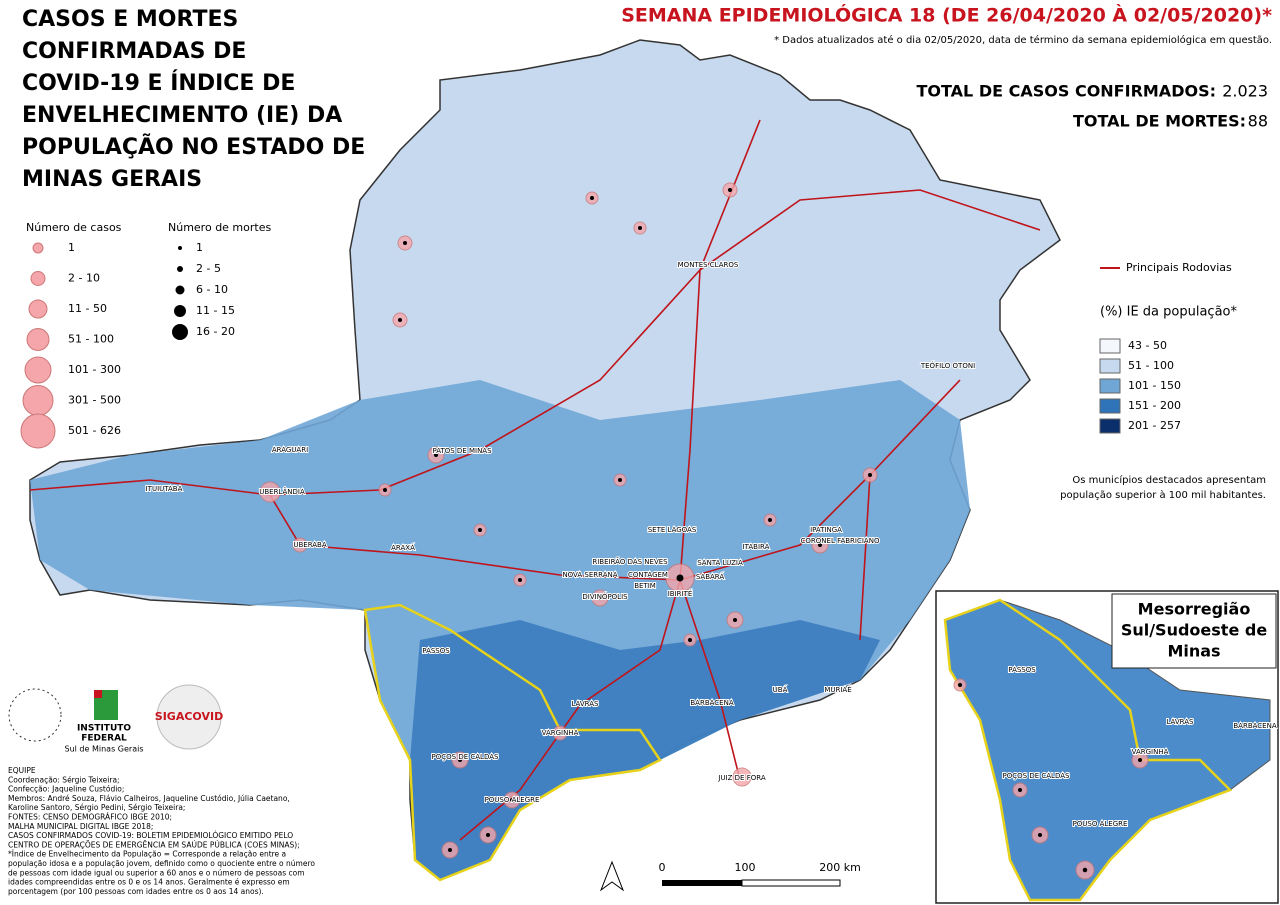 The height and width of the screenshot is (905, 1280). Describe the element at coordinates (708, 265) in the screenshot. I see `city-label: MONTES CLAROS` at that location.